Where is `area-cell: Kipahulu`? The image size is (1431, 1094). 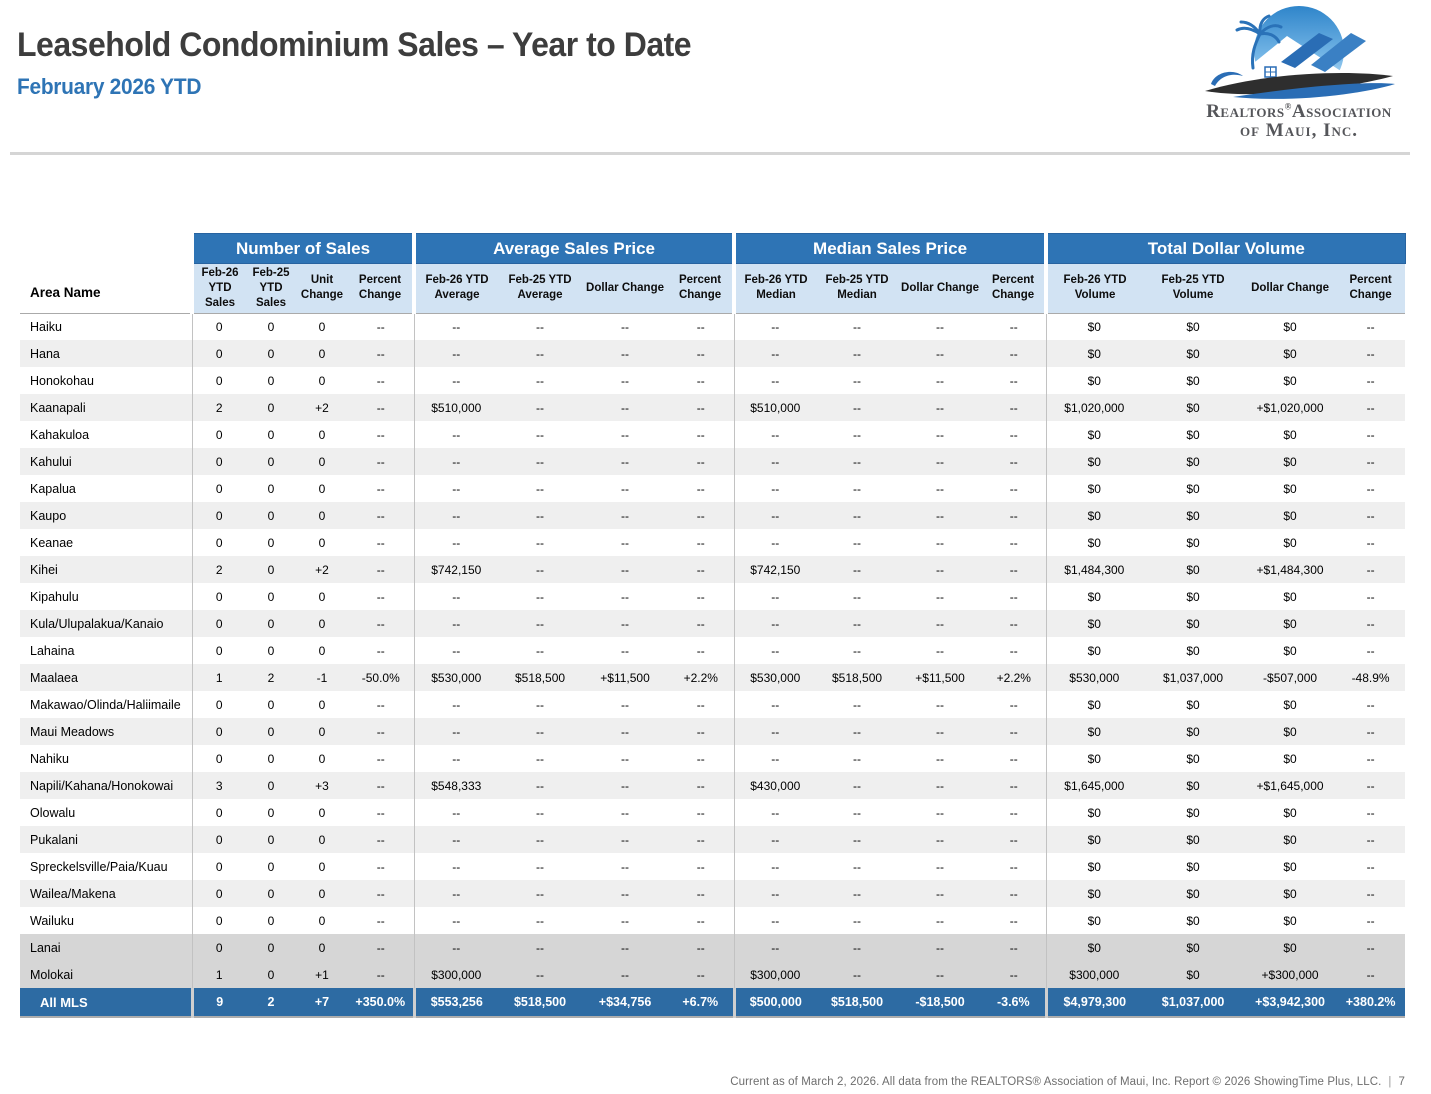 area-cell: Kipahulu is located at coordinates (54, 596).